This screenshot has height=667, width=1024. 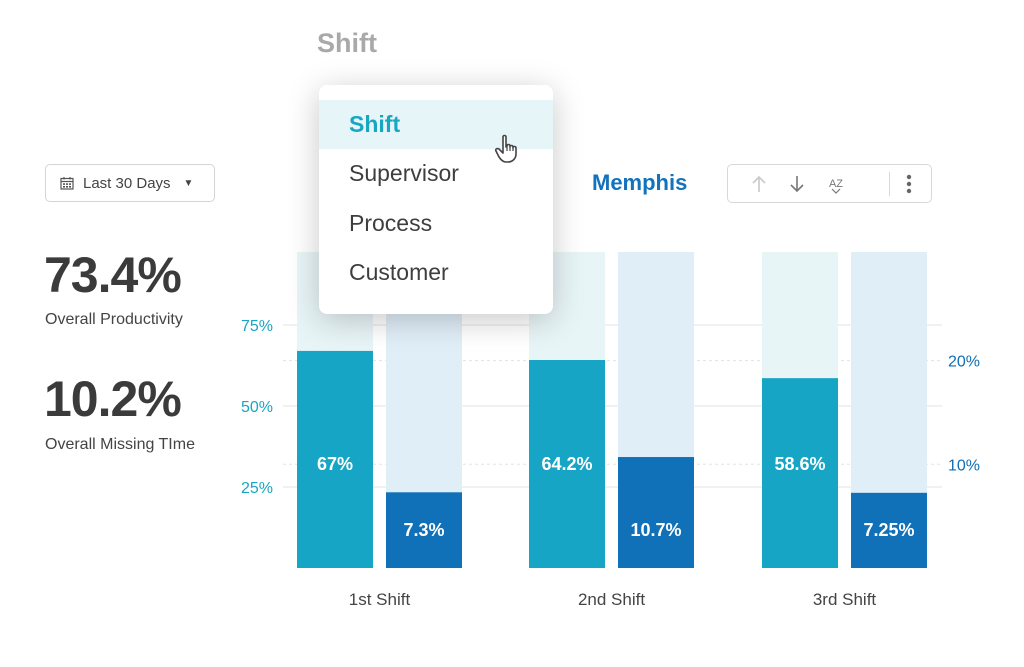 What do you see at coordinates (640, 182) in the screenshot?
I see `location-title: Memphis` at bounding box center [640, 182].